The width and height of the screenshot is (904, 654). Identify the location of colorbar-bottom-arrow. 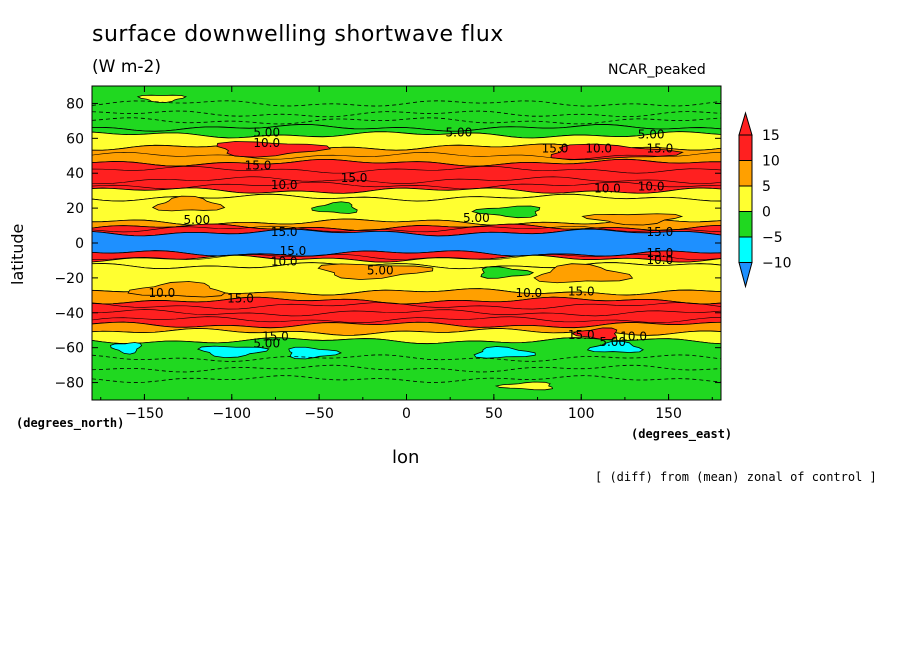
(745, 275).